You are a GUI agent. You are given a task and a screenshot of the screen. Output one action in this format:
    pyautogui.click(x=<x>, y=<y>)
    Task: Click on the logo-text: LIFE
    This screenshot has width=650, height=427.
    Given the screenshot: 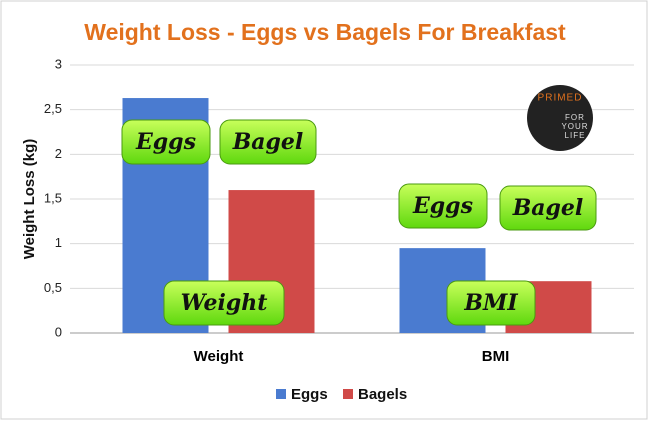 What is the action you would take?
    pyautogui.click(x=575, y=135)
    